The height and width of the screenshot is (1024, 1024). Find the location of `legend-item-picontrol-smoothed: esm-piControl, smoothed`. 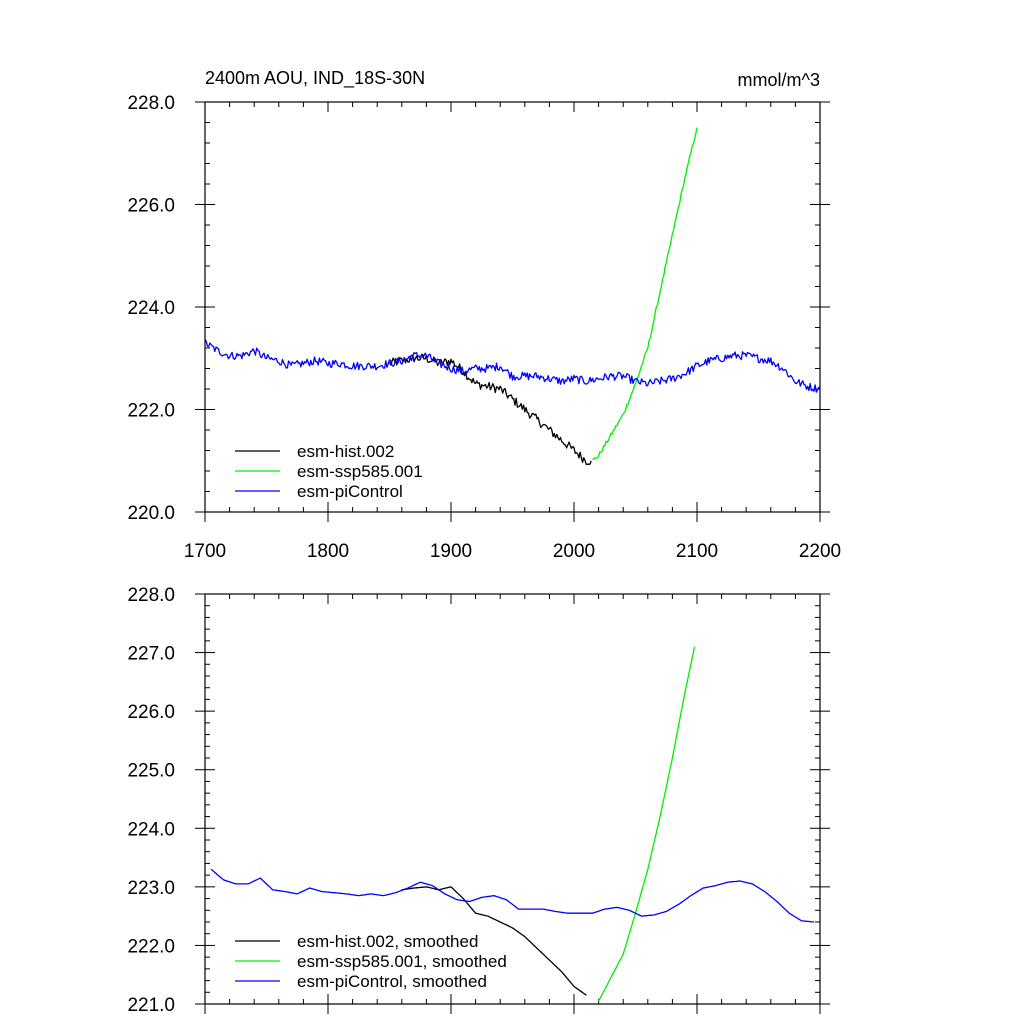

legend-item-picontrol-smoothed: esm-piControl, smoothed is located at coordinates (361, 981).